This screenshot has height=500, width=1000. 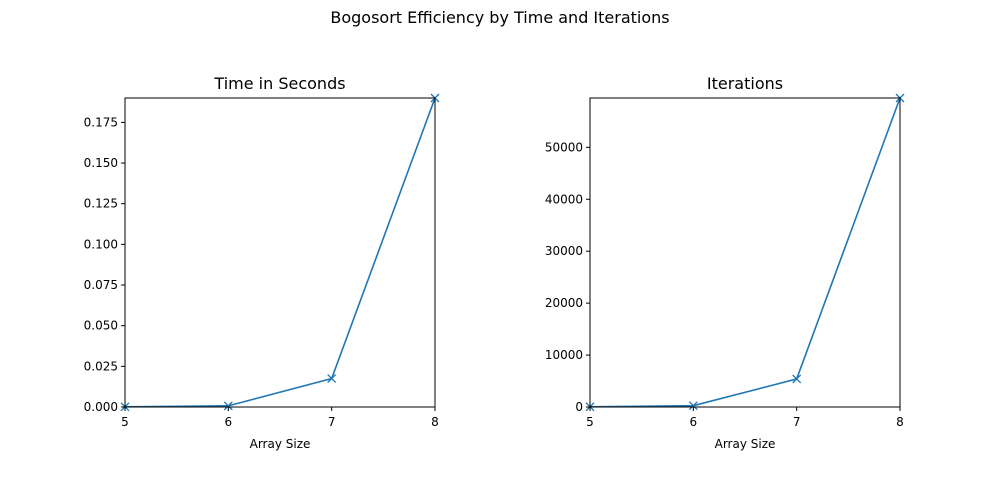 I want to click on subplot-title: Time in Seconds, so click(x=279, y=83).